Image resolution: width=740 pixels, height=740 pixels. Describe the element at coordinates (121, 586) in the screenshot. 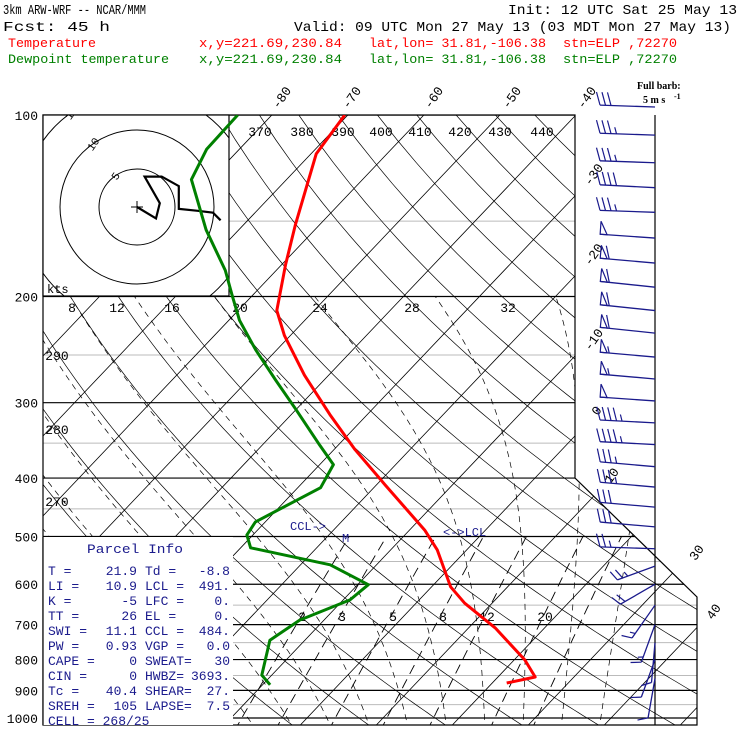

I see `parcel-field: 10.9` at that location.